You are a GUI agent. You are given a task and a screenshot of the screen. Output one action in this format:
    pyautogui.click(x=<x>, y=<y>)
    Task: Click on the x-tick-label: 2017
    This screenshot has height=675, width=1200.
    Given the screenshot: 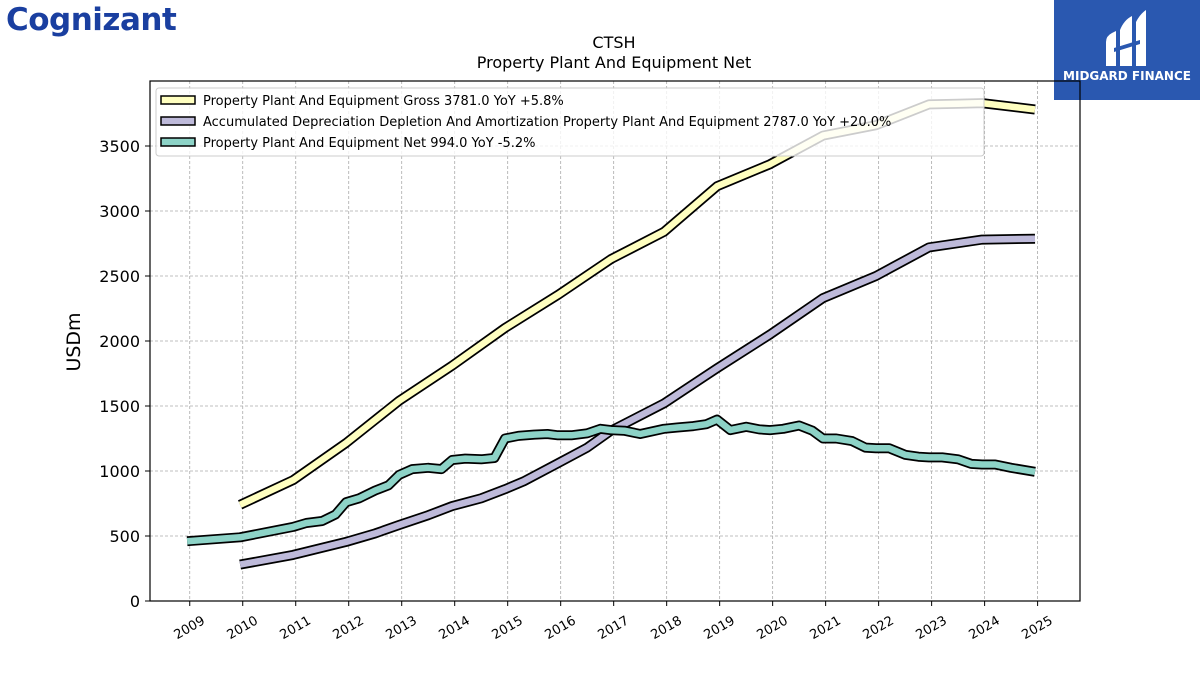 What is the action you would take?
    pyautogui.click(x=614, y=628)
    